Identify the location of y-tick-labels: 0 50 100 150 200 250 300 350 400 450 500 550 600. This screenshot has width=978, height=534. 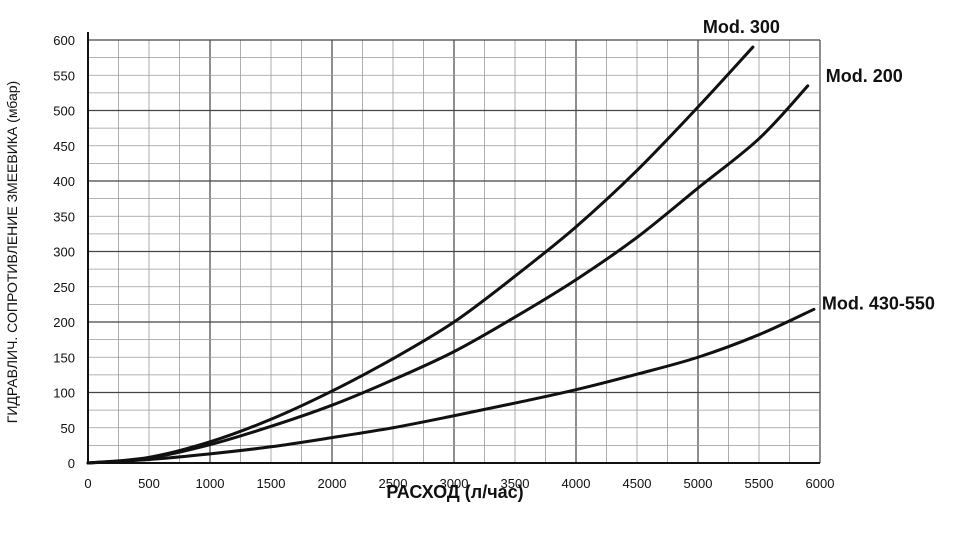
(64, 252).